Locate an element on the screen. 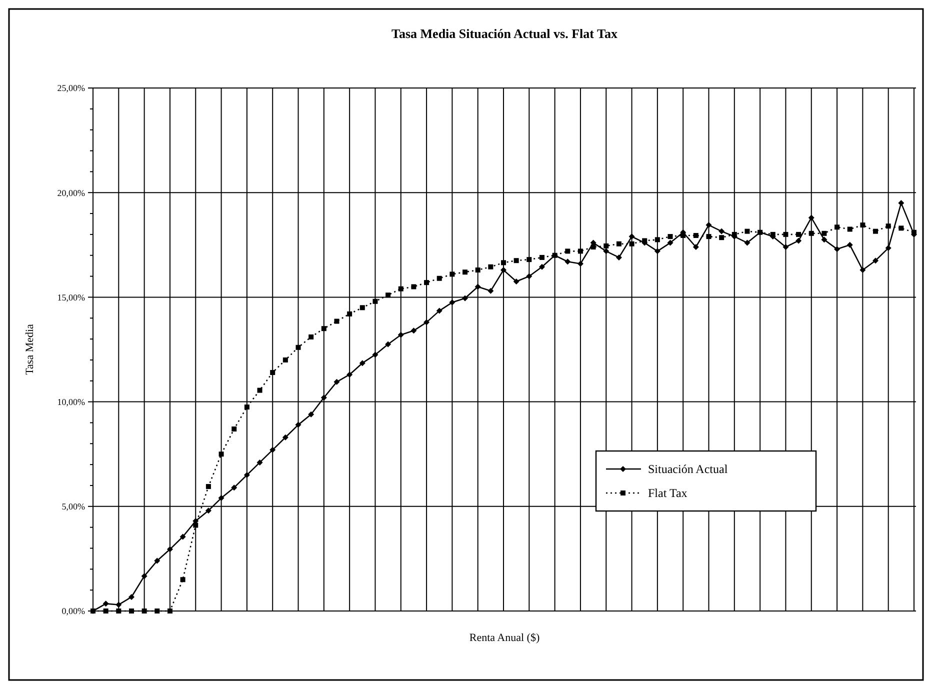  y-tick-label: 25,00% is located at coordinates (71, 88).